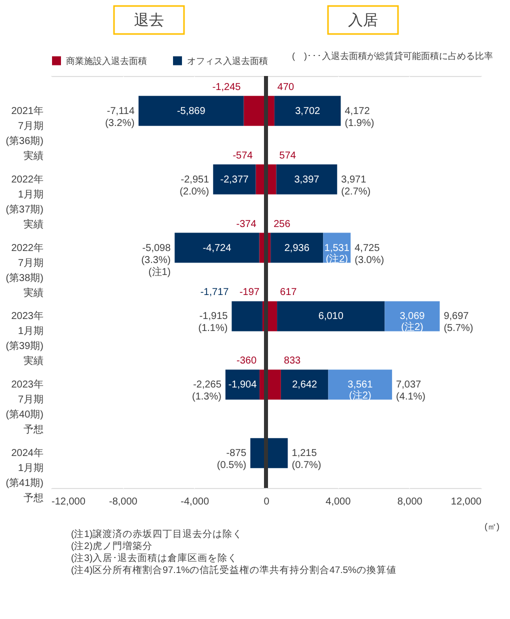 Image resolution: width=510 pixels, height=619 pixels. I want to click on legend-label: オフィス入退去面積, so click(227, 61).